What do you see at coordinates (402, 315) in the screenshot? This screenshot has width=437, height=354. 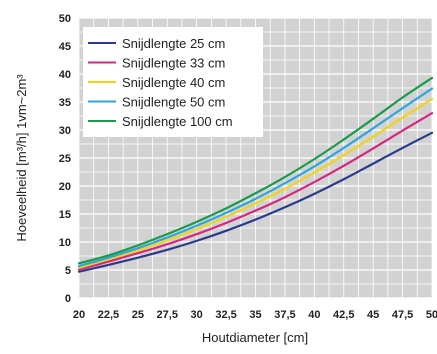 I see `x-tick-label: 47,5` at bounding box center [402, 315].